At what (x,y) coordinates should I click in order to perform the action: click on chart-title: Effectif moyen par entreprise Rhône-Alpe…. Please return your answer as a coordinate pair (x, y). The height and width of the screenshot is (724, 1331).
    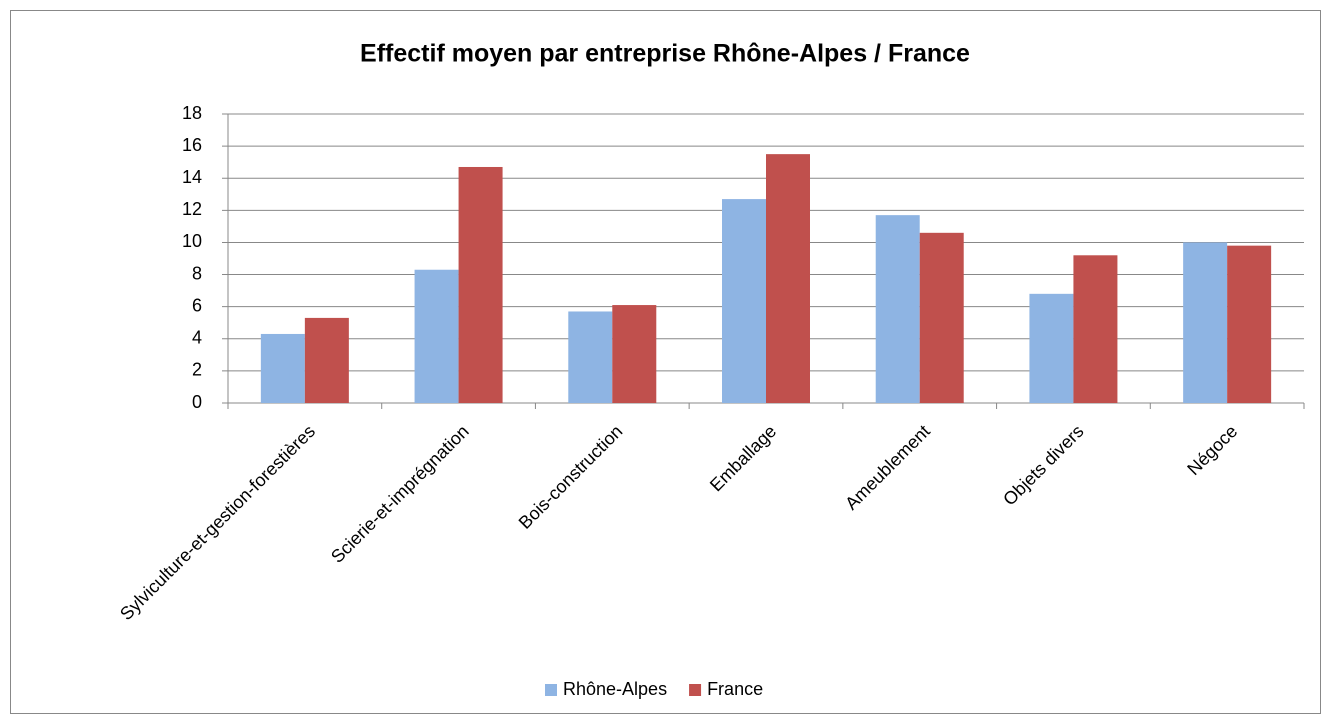
    Looking at the image, I should click on (665, 54).